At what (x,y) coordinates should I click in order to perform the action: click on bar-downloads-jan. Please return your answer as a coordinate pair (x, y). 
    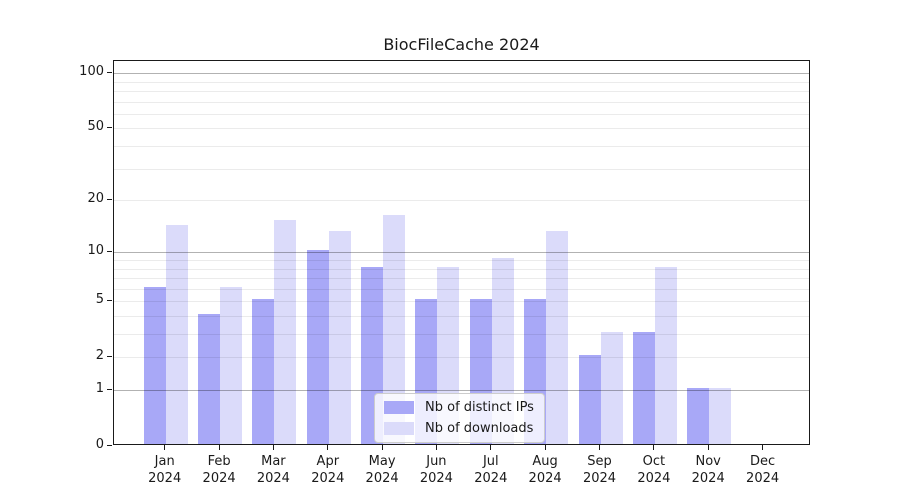
    Looking at the image, I should click on (176, 334).